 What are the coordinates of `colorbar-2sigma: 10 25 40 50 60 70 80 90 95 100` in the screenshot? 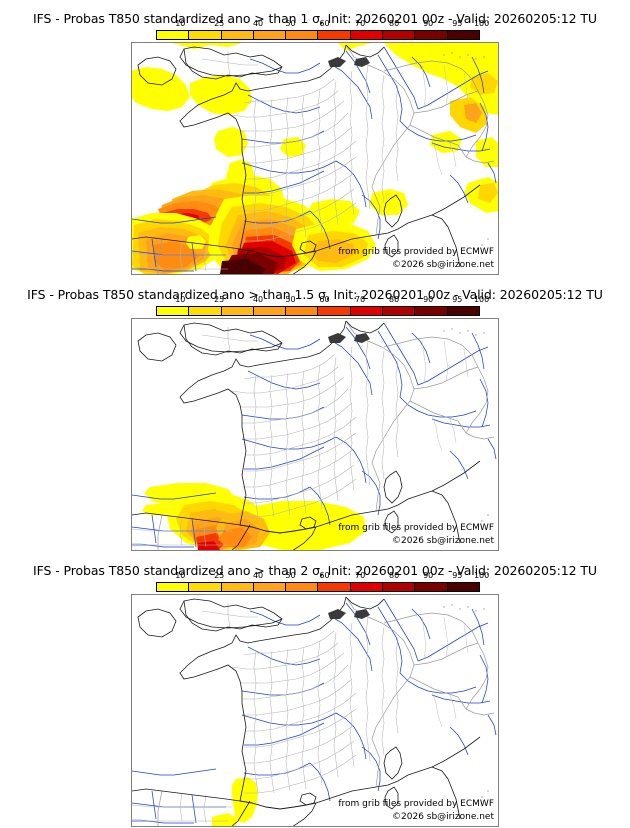 It's located at (322, 581).